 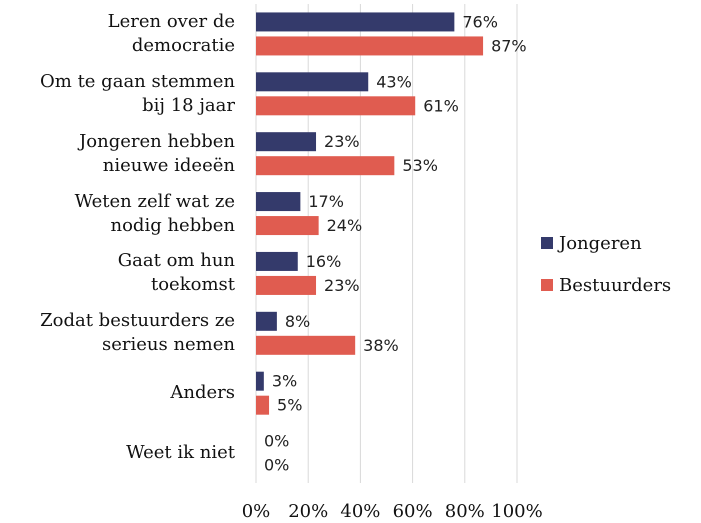 What do you see at coordinates (381, 345) in the screenshot?
I see `value-label: 38%` at bounding box center [381, 345].